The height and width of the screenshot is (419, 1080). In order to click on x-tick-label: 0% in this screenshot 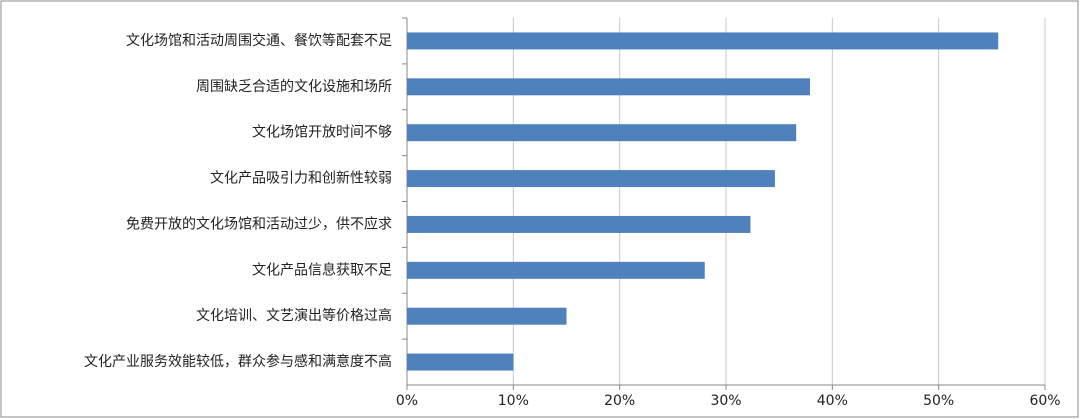, I will do `click(407, 401)`.